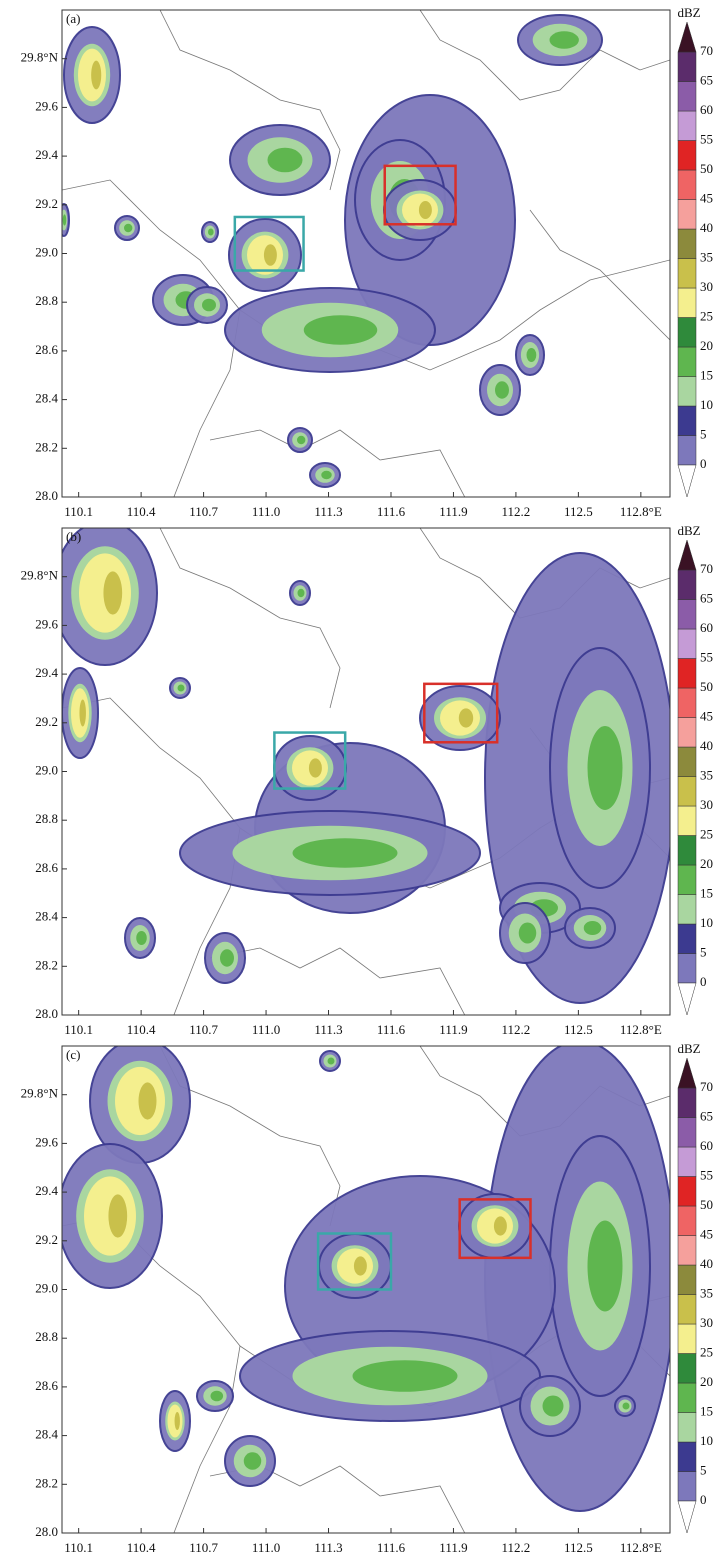  What do you see at coordinates (703, 951) in the screenshot?
I see `colorbar-label: 5` at bounding box center [703, 951].